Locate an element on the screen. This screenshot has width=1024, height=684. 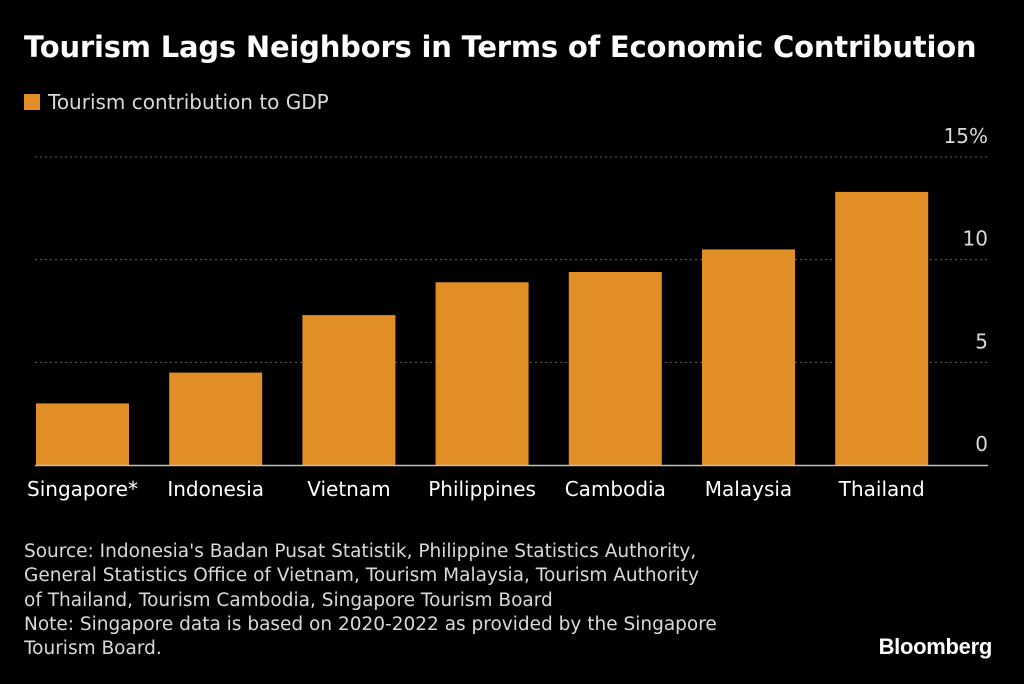
y-tick-label: 15% is located at coordinates (966, 136).